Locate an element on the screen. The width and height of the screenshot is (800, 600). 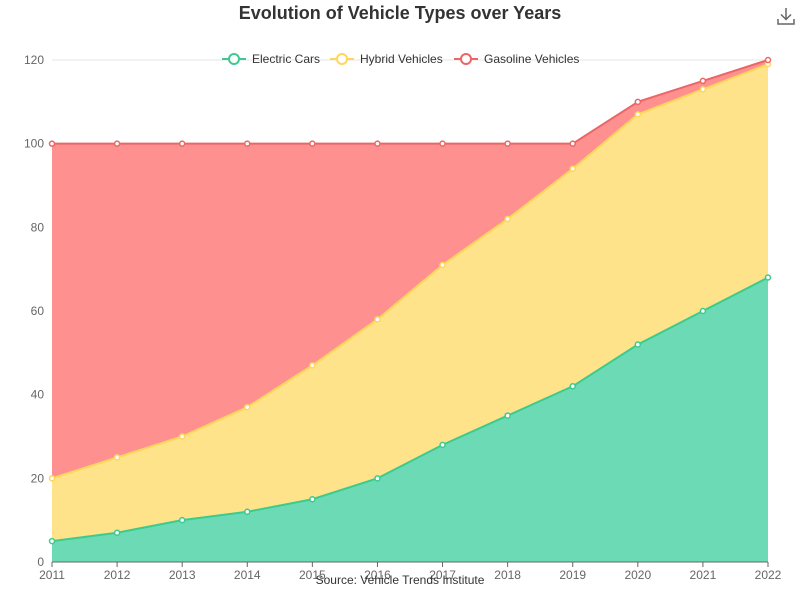
legend-item-electric-cars: Electric Cars is located at coordinates (271, 59).